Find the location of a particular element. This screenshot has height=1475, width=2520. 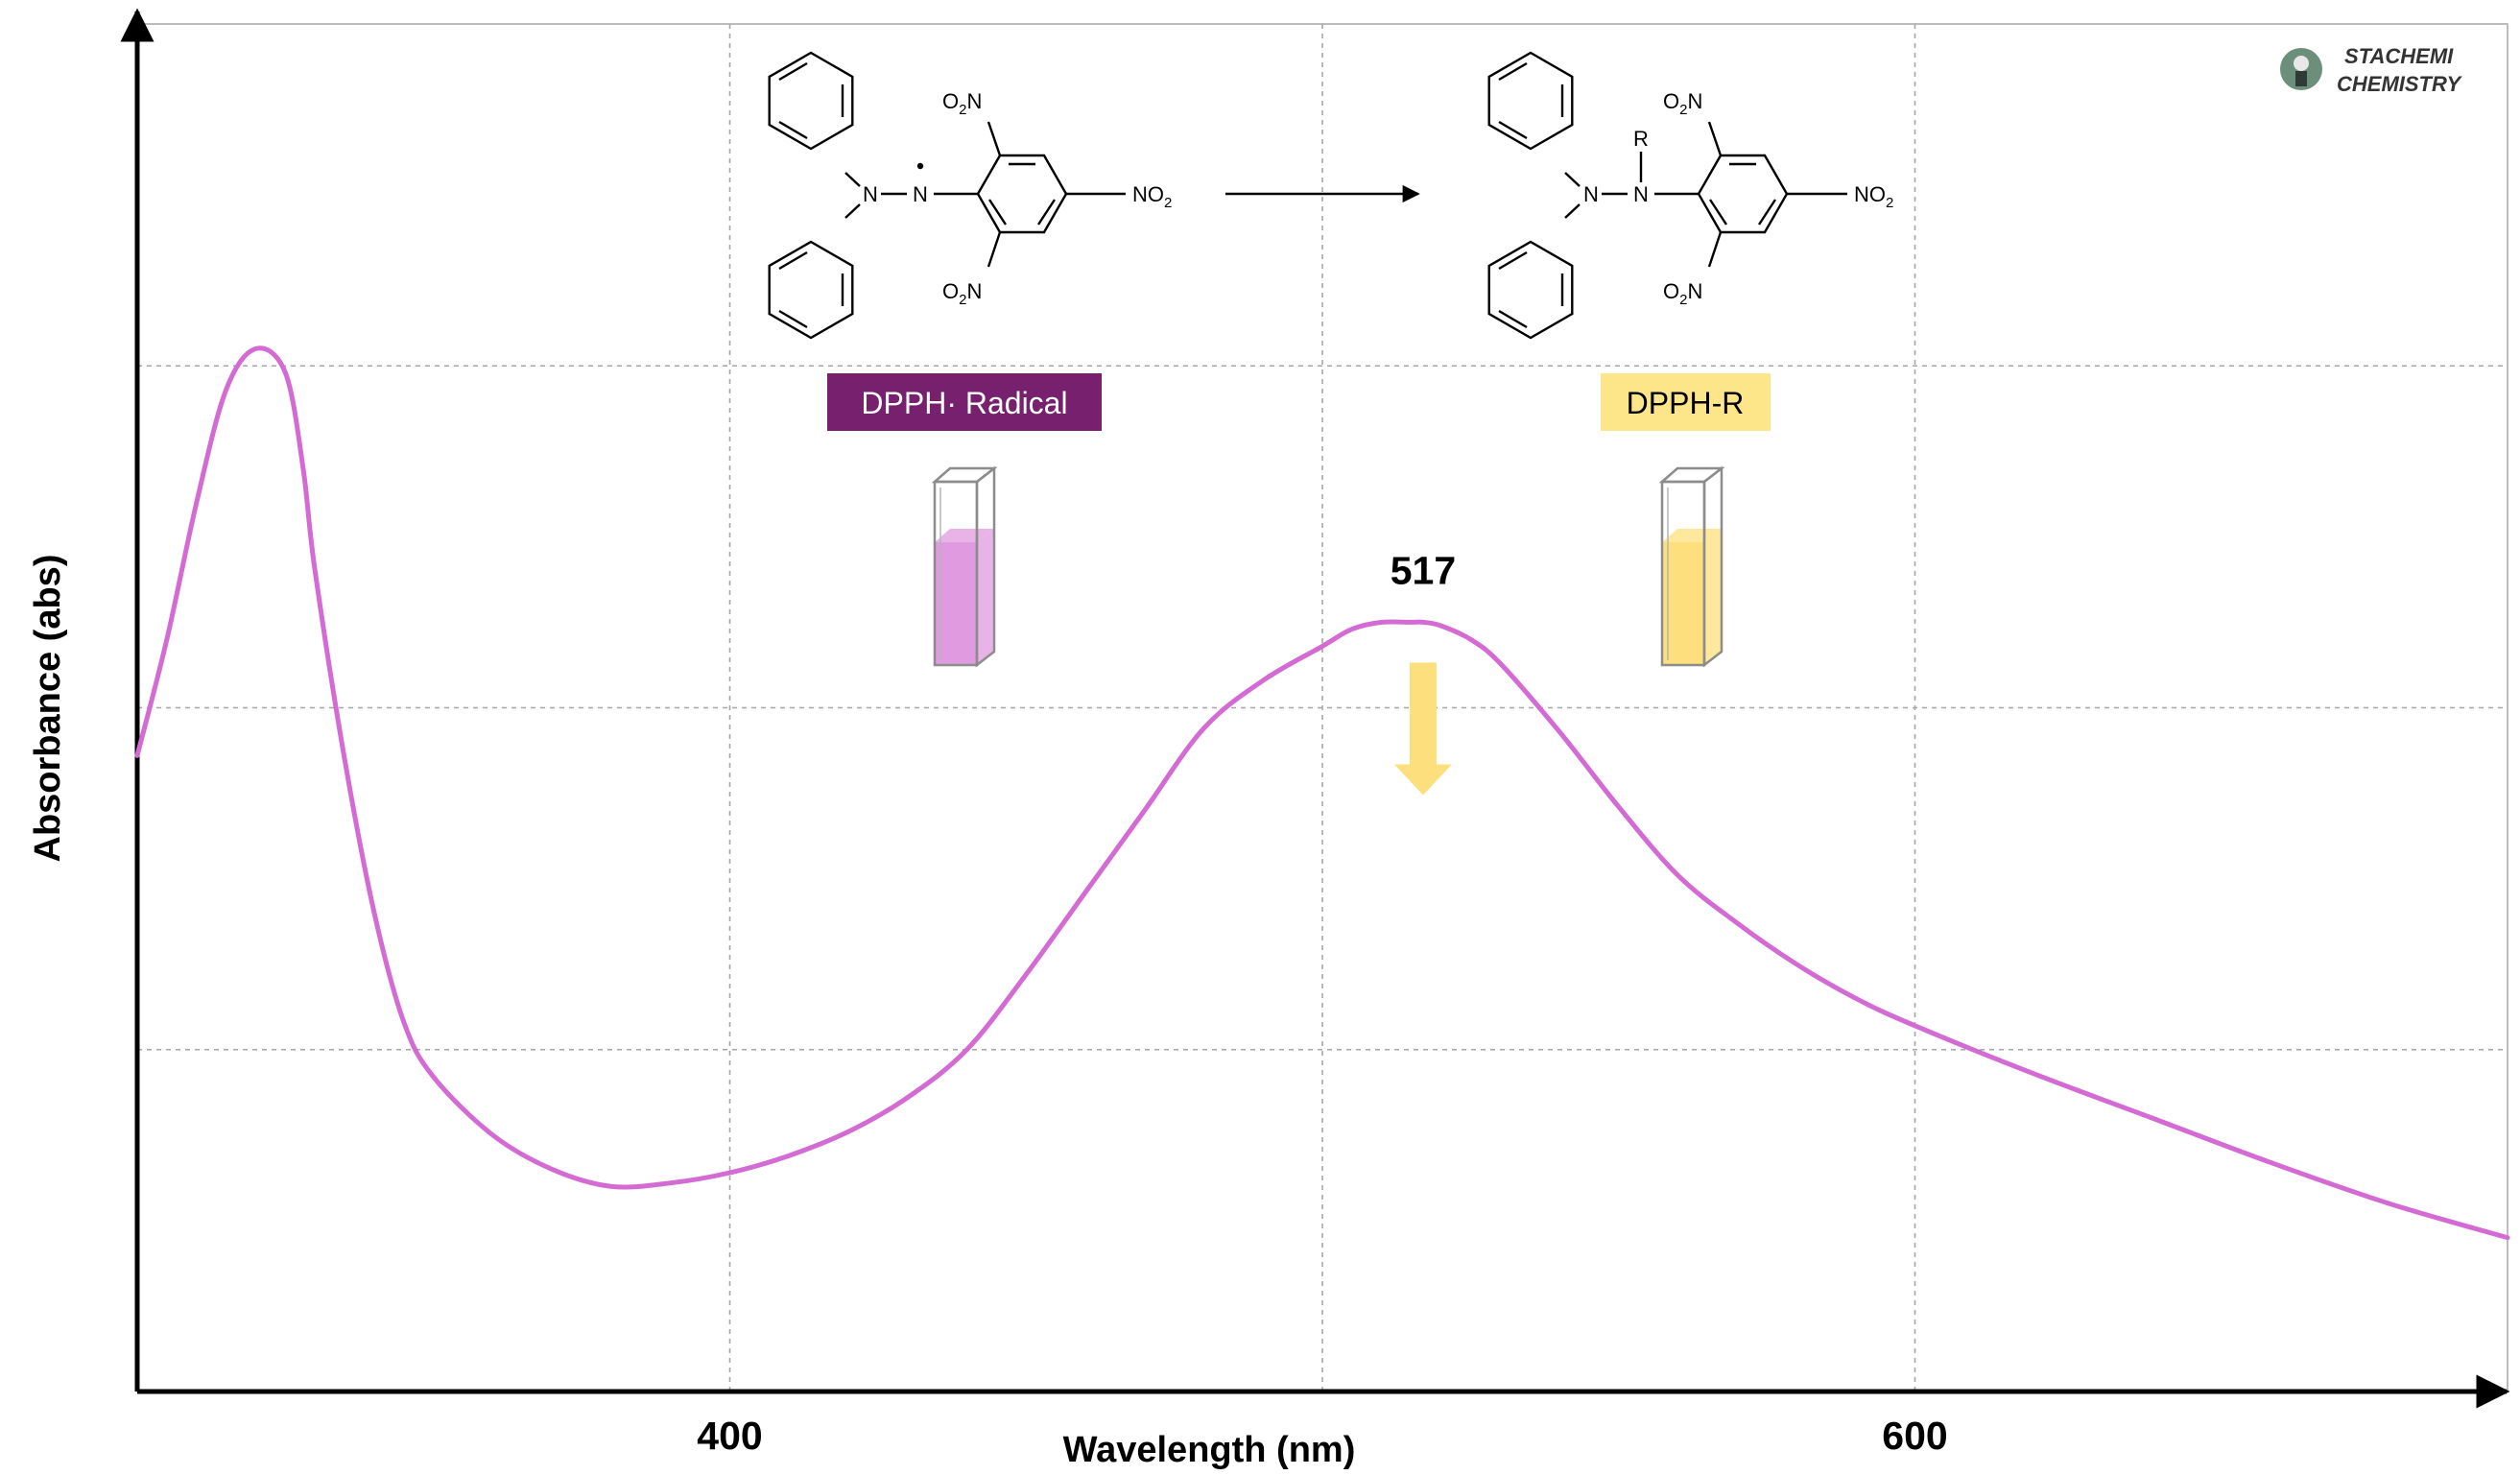

logo-line1: STACHEMI is located at coordinates (2399, 56).